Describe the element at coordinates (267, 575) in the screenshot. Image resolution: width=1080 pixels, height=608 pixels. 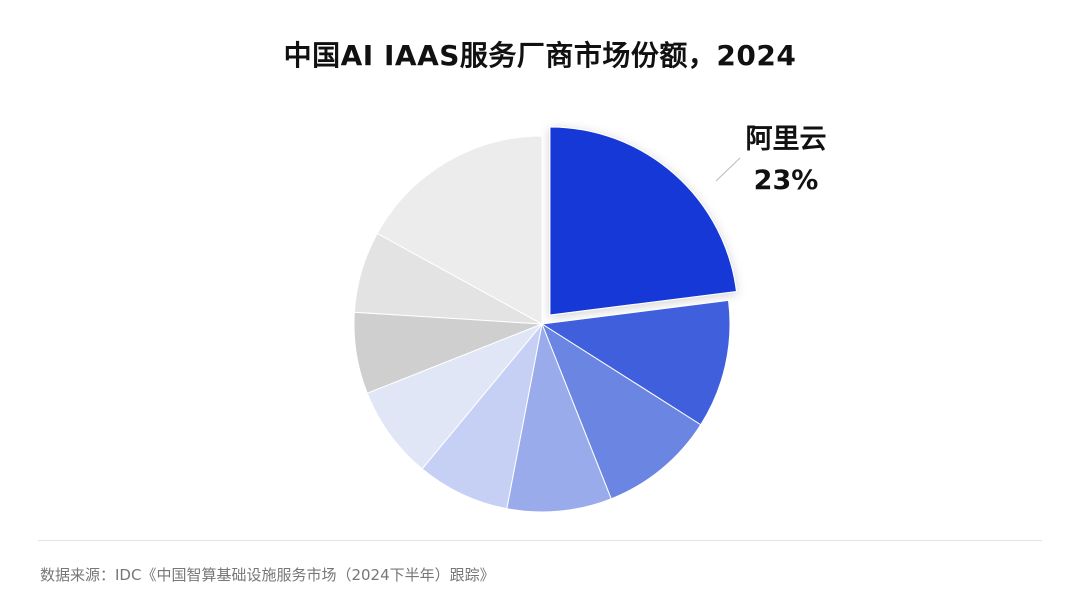
I see `source-note: 数据来源：IDC《中国智算基础设施服务市场（2024下半年）跟踪》` at that location.